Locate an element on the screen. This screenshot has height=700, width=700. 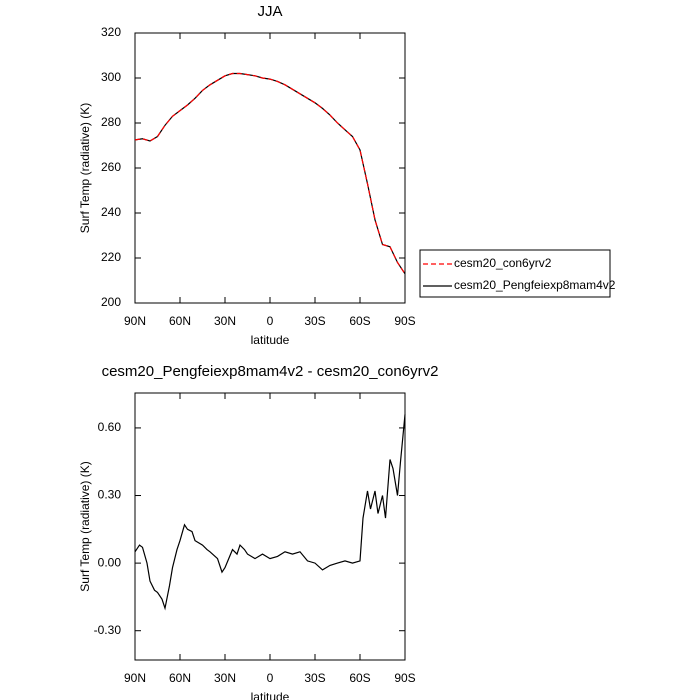
y-tick-label: 260 is located at coordinates (111, 167).